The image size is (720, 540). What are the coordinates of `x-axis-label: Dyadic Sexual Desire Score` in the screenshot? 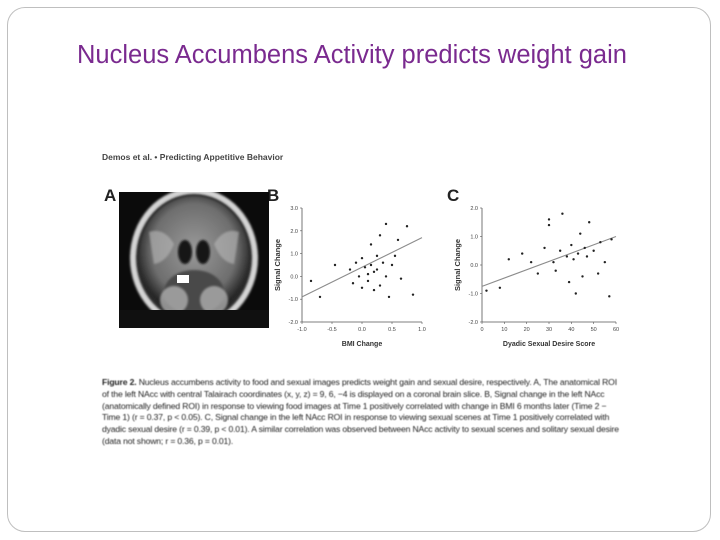 It's located at (549, 344).